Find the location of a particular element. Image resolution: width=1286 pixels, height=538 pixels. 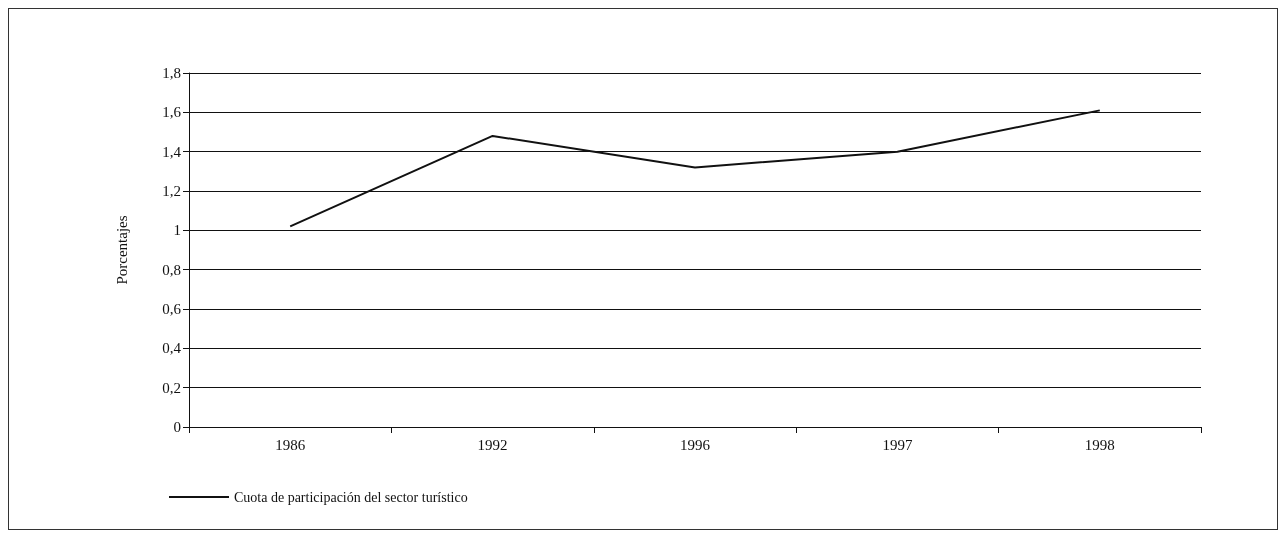

y-tick-label: 1,2 is located at coordinates (171, 191).